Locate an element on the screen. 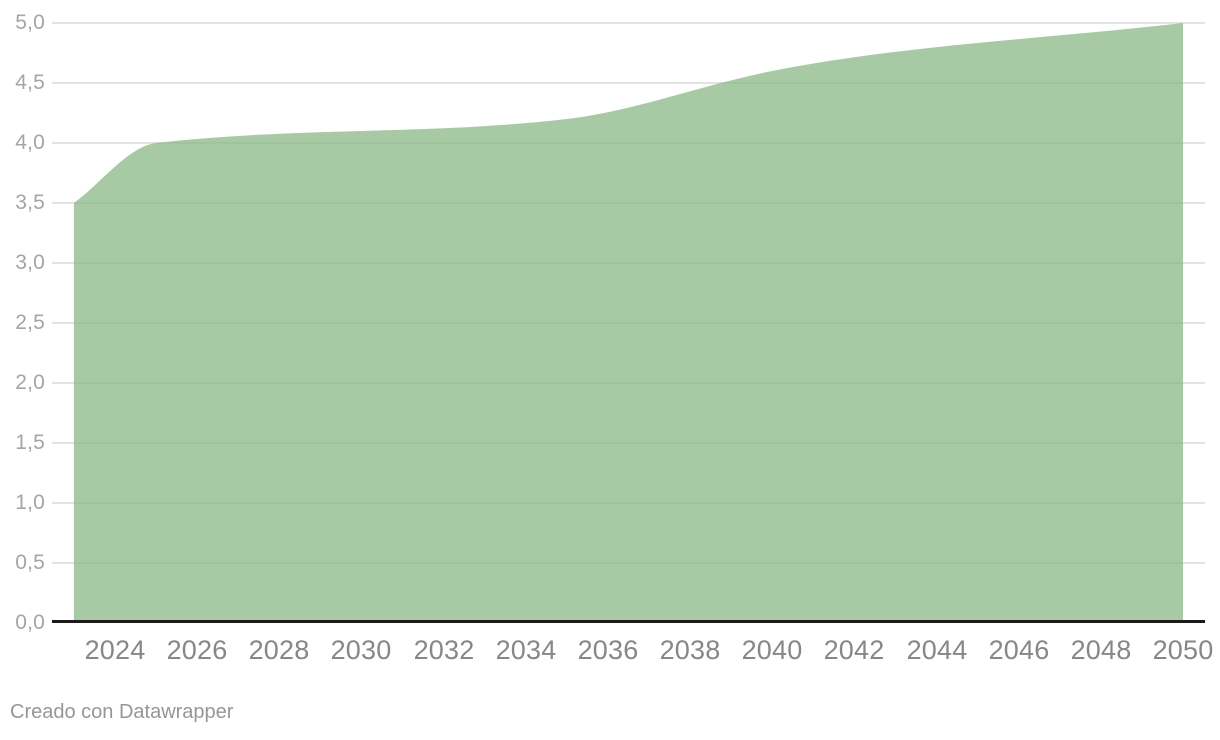 The image size is (1220, 740). y-tick-label: 3,0 is located at coordinates (30, 262).